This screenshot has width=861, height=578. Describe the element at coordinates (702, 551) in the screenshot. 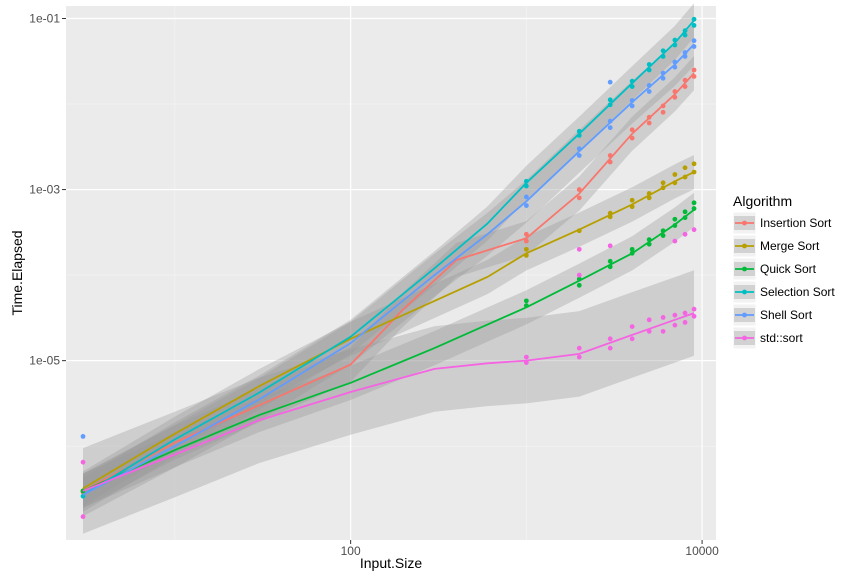

I see `x-tick-label: 10000` at that location.